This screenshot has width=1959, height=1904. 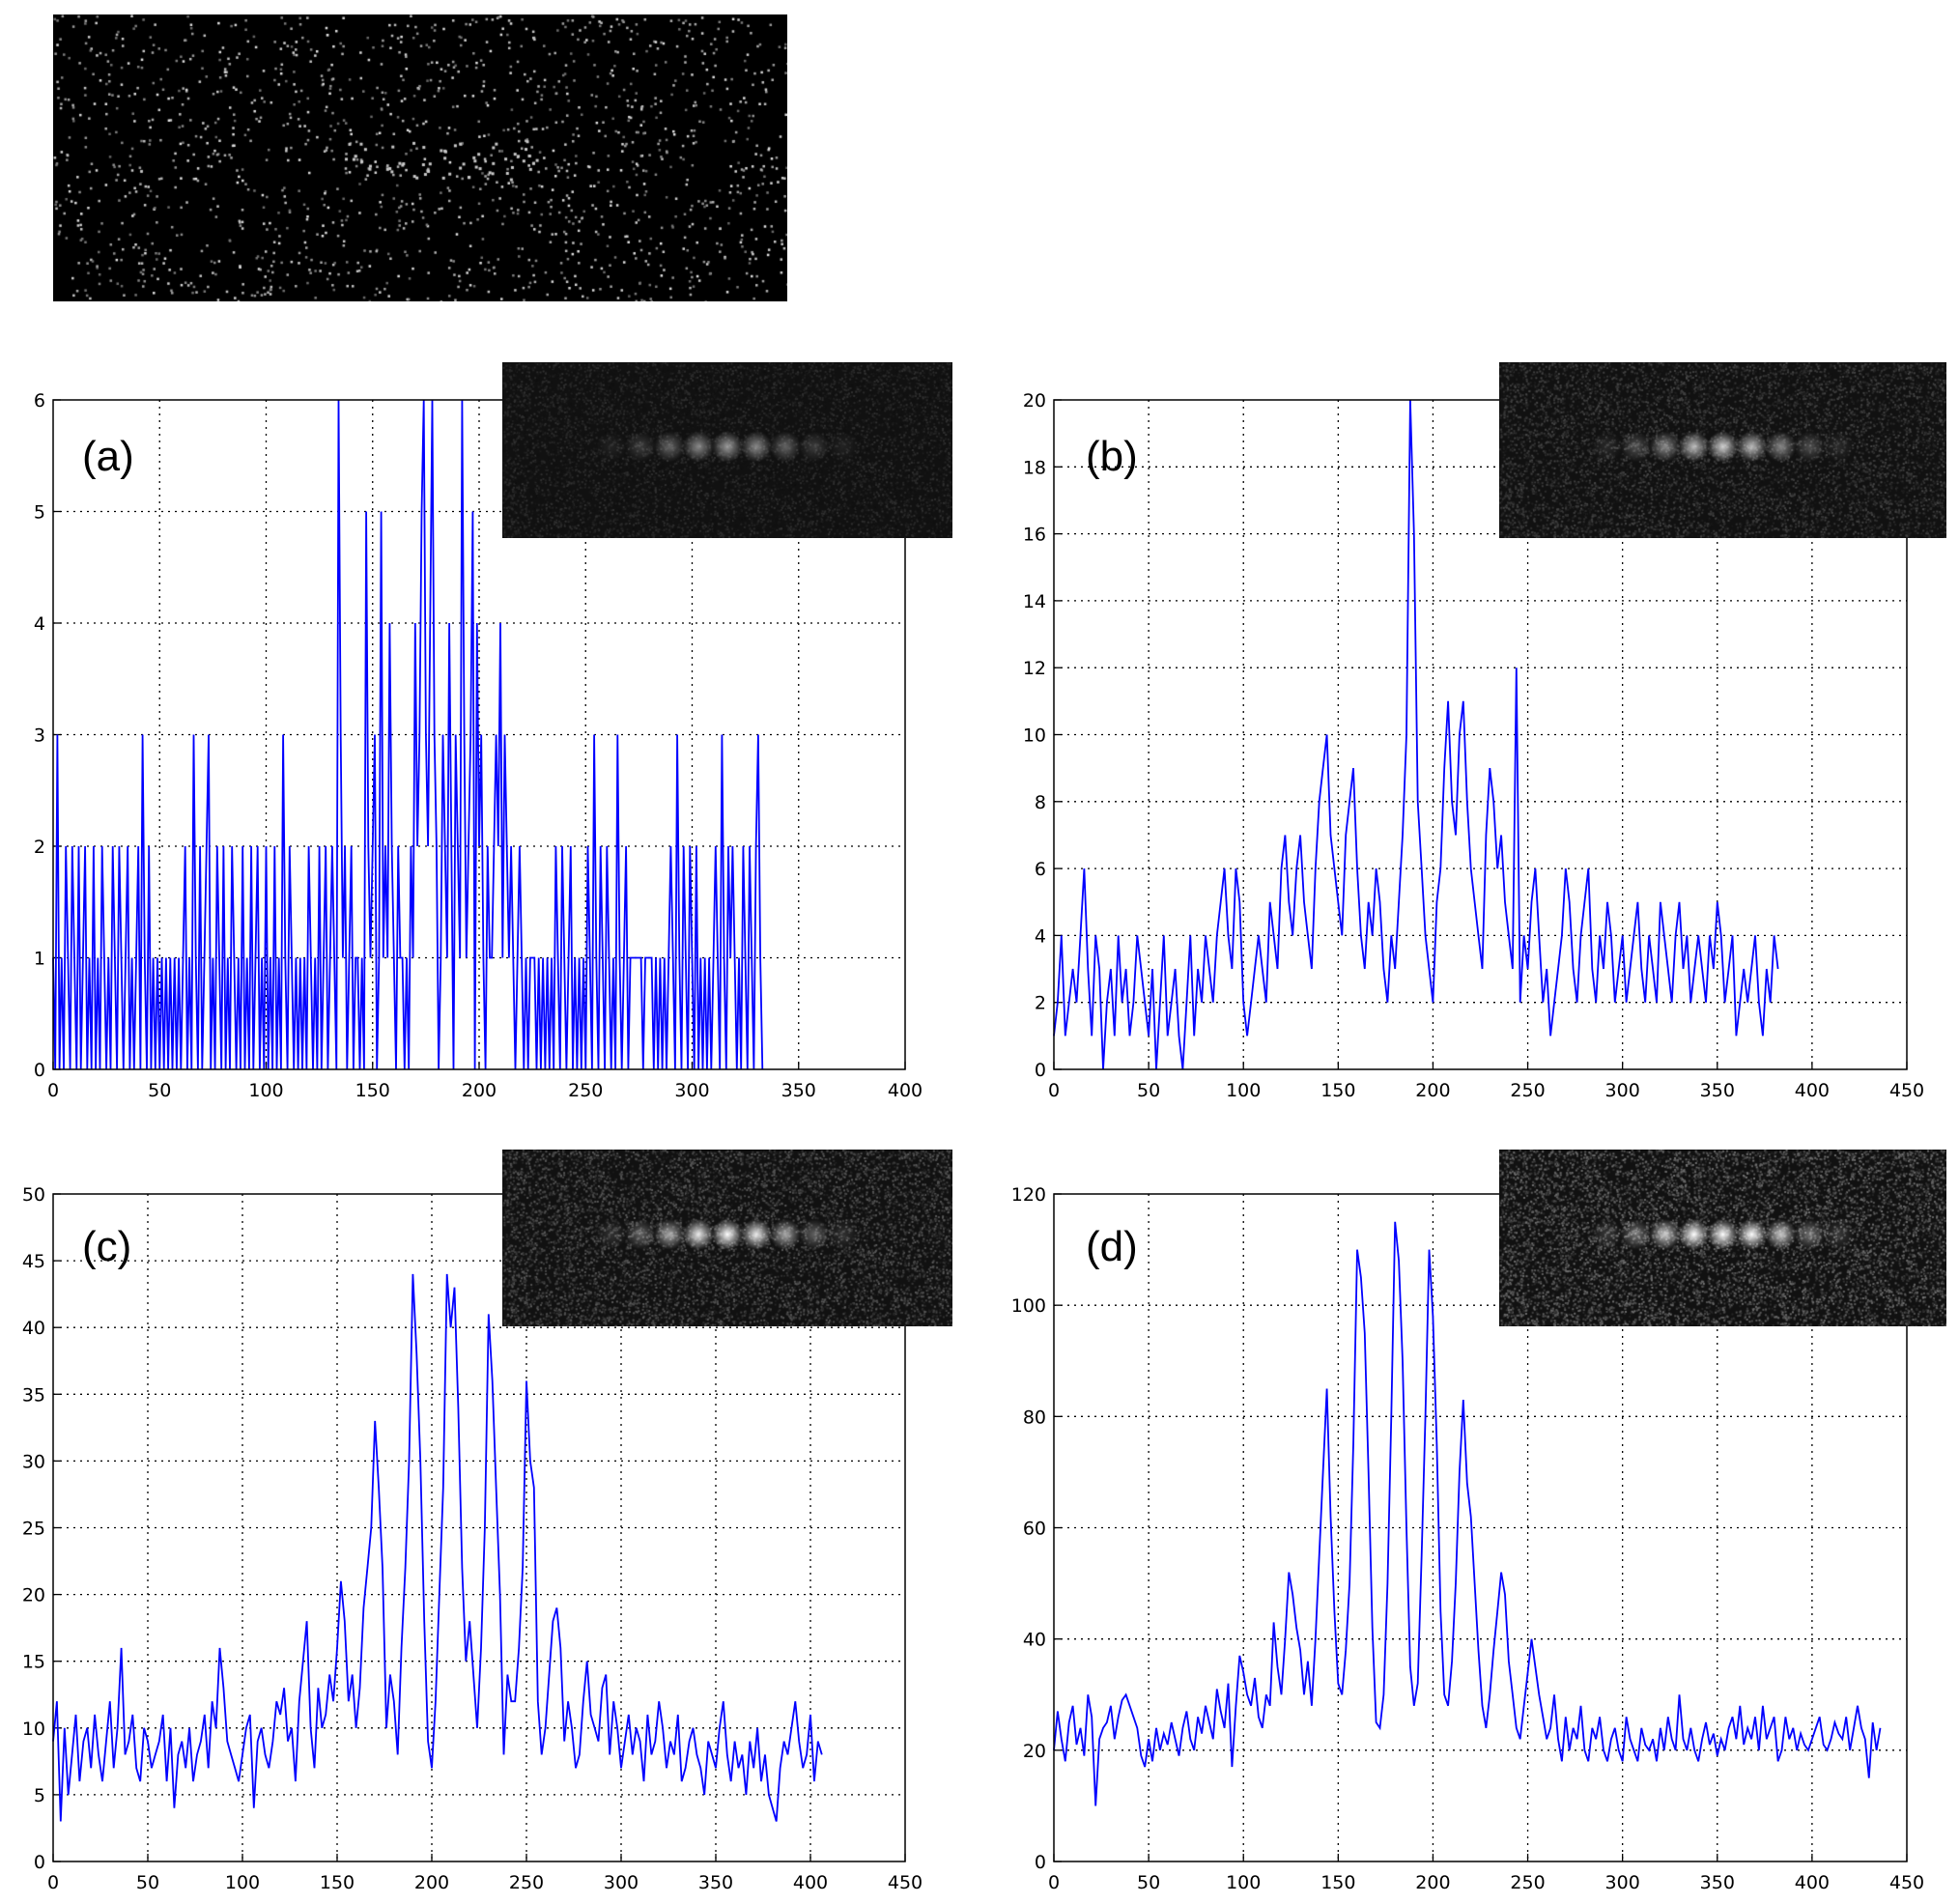 What do you see at coordinates (1034, 1417) in the screenshot?
I see `y-tick-label: 80` at bounding box center [1034, 1417].